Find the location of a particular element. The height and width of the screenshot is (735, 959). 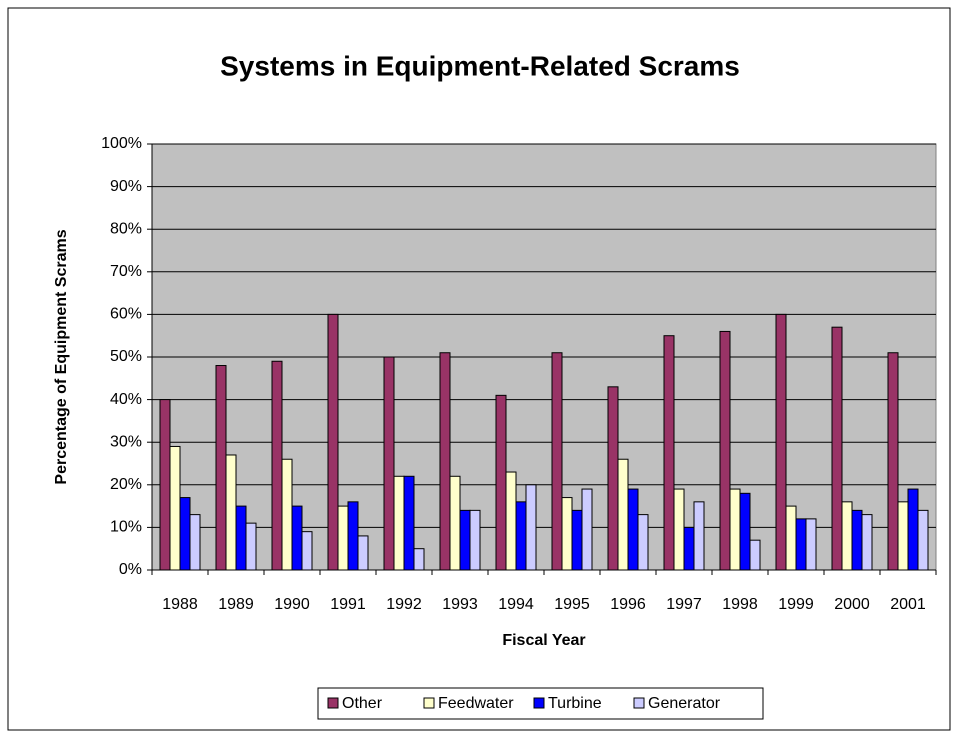

x-tick-label: 1989 is located at coordinates (236, 604).